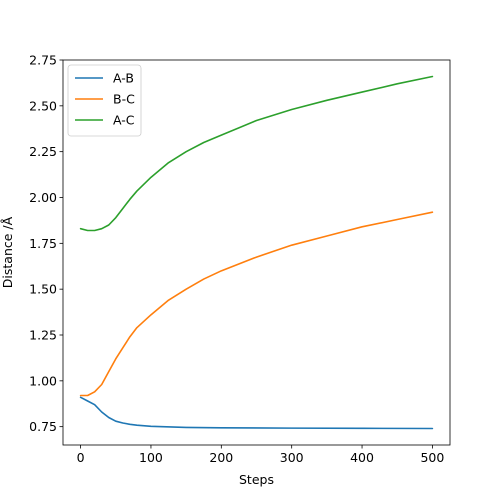  Describe the element at coordinates (256, 413) in the screenshot. I see `series-line-a-b` at that location.